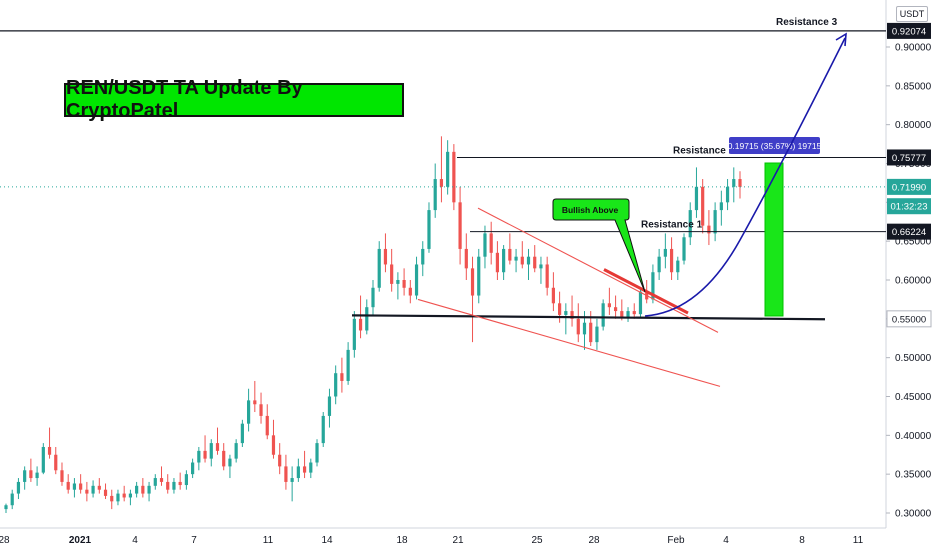 This screenshot has height=550, width=932. Describe the element at coordinates (913, 86) in the screenshot. I see `price-tick-label: 0.85000` at that location.